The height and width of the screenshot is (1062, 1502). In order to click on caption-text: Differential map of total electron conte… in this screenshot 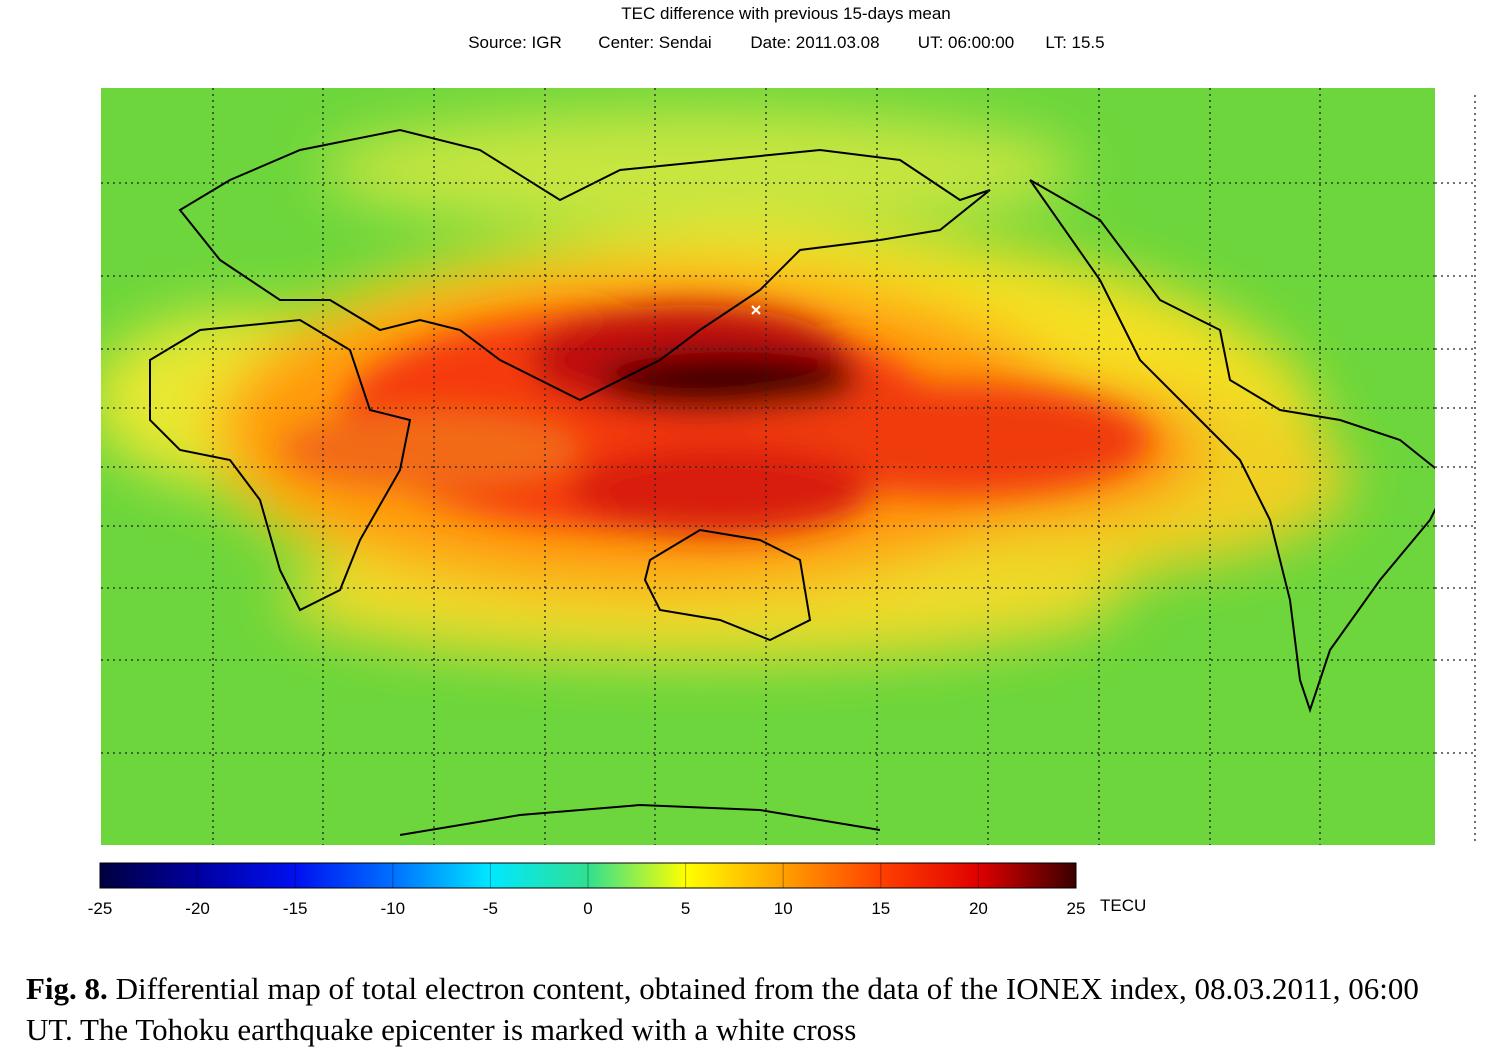, I will do `click(722, 1009)`.